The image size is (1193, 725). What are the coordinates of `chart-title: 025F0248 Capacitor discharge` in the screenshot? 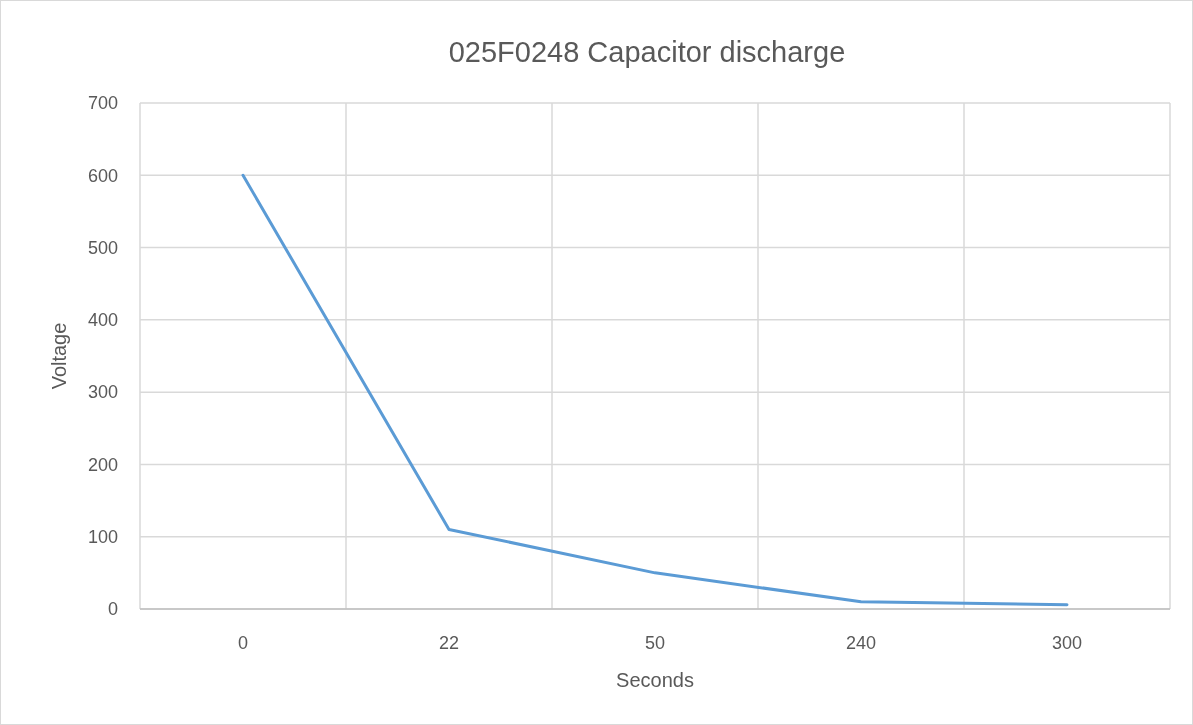 It's located at (647, 52).